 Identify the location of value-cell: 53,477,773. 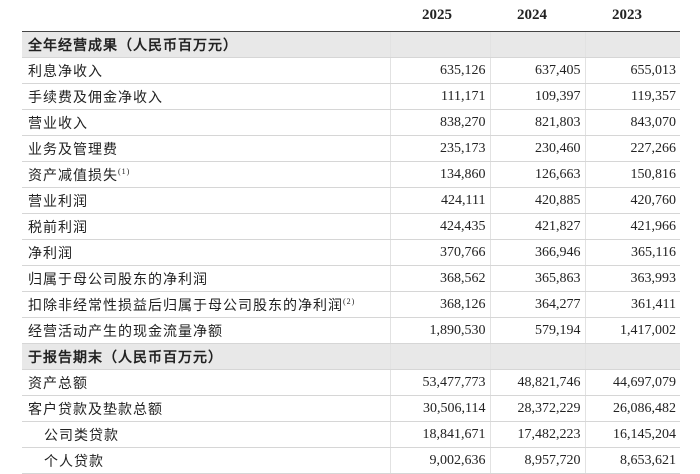
(439, 382).